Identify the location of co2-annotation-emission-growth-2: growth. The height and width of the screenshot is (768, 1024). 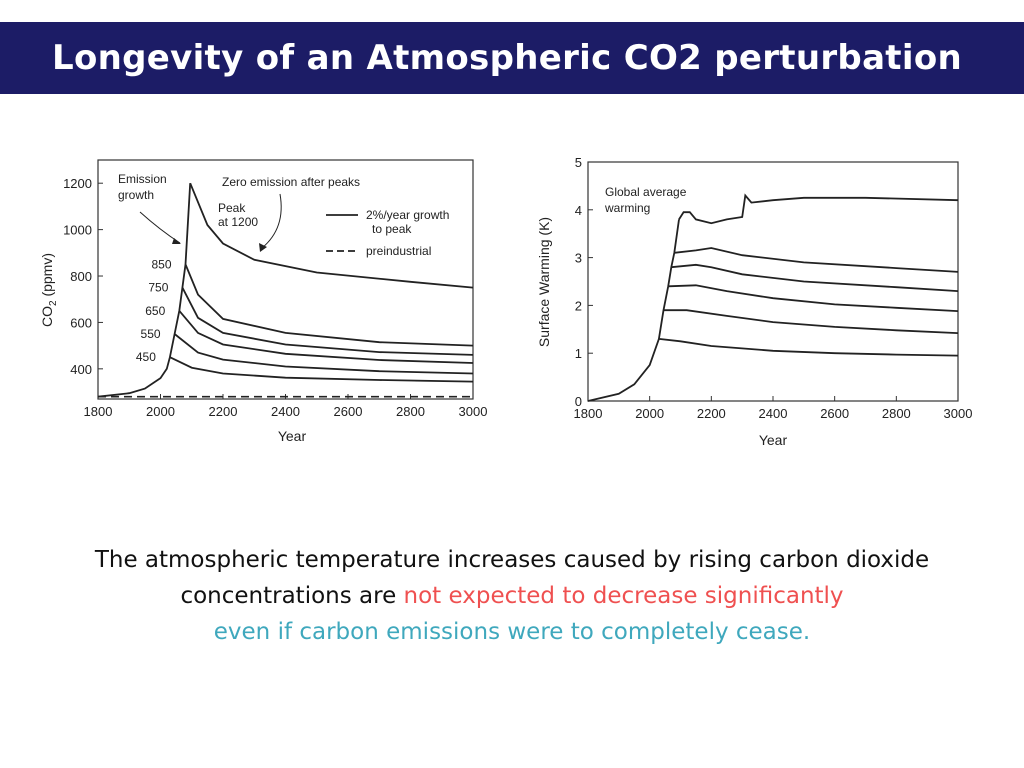
(136, 195).